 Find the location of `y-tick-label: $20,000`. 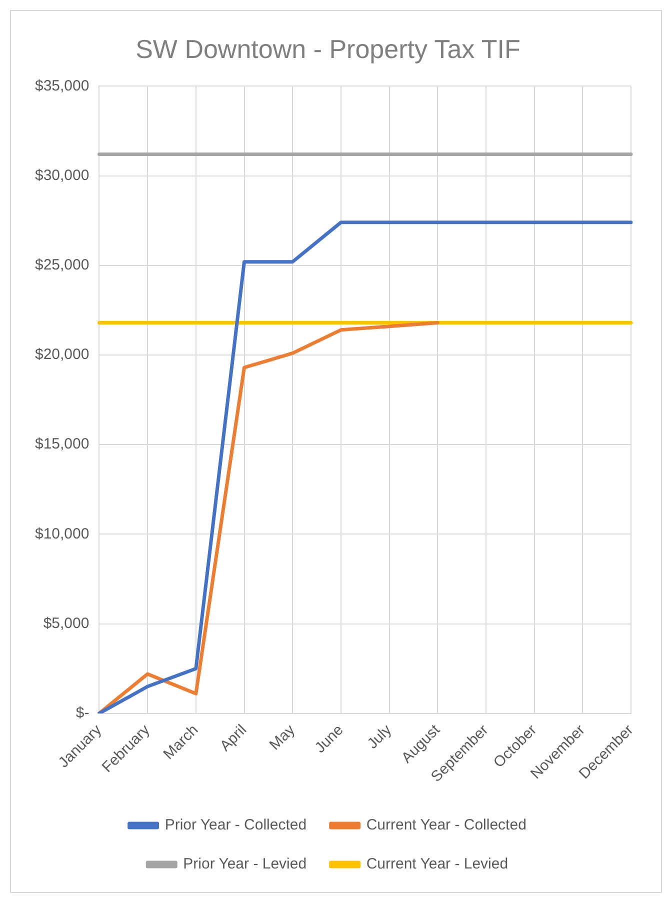

y-tick-label: $20,000 is located at coordinates (62, 355).